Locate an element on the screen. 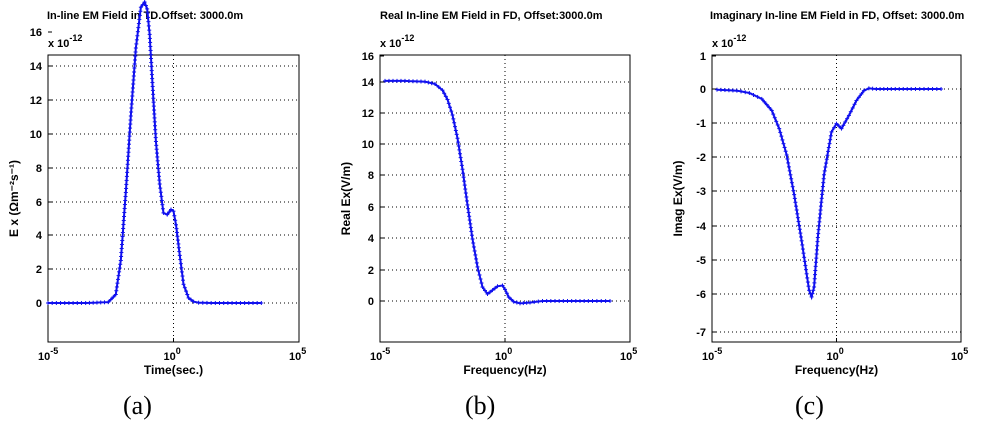 Image resolution: width=983 pixels, height=432 pixels. y-tick-label: 16 is located at coordinates (368, 57).